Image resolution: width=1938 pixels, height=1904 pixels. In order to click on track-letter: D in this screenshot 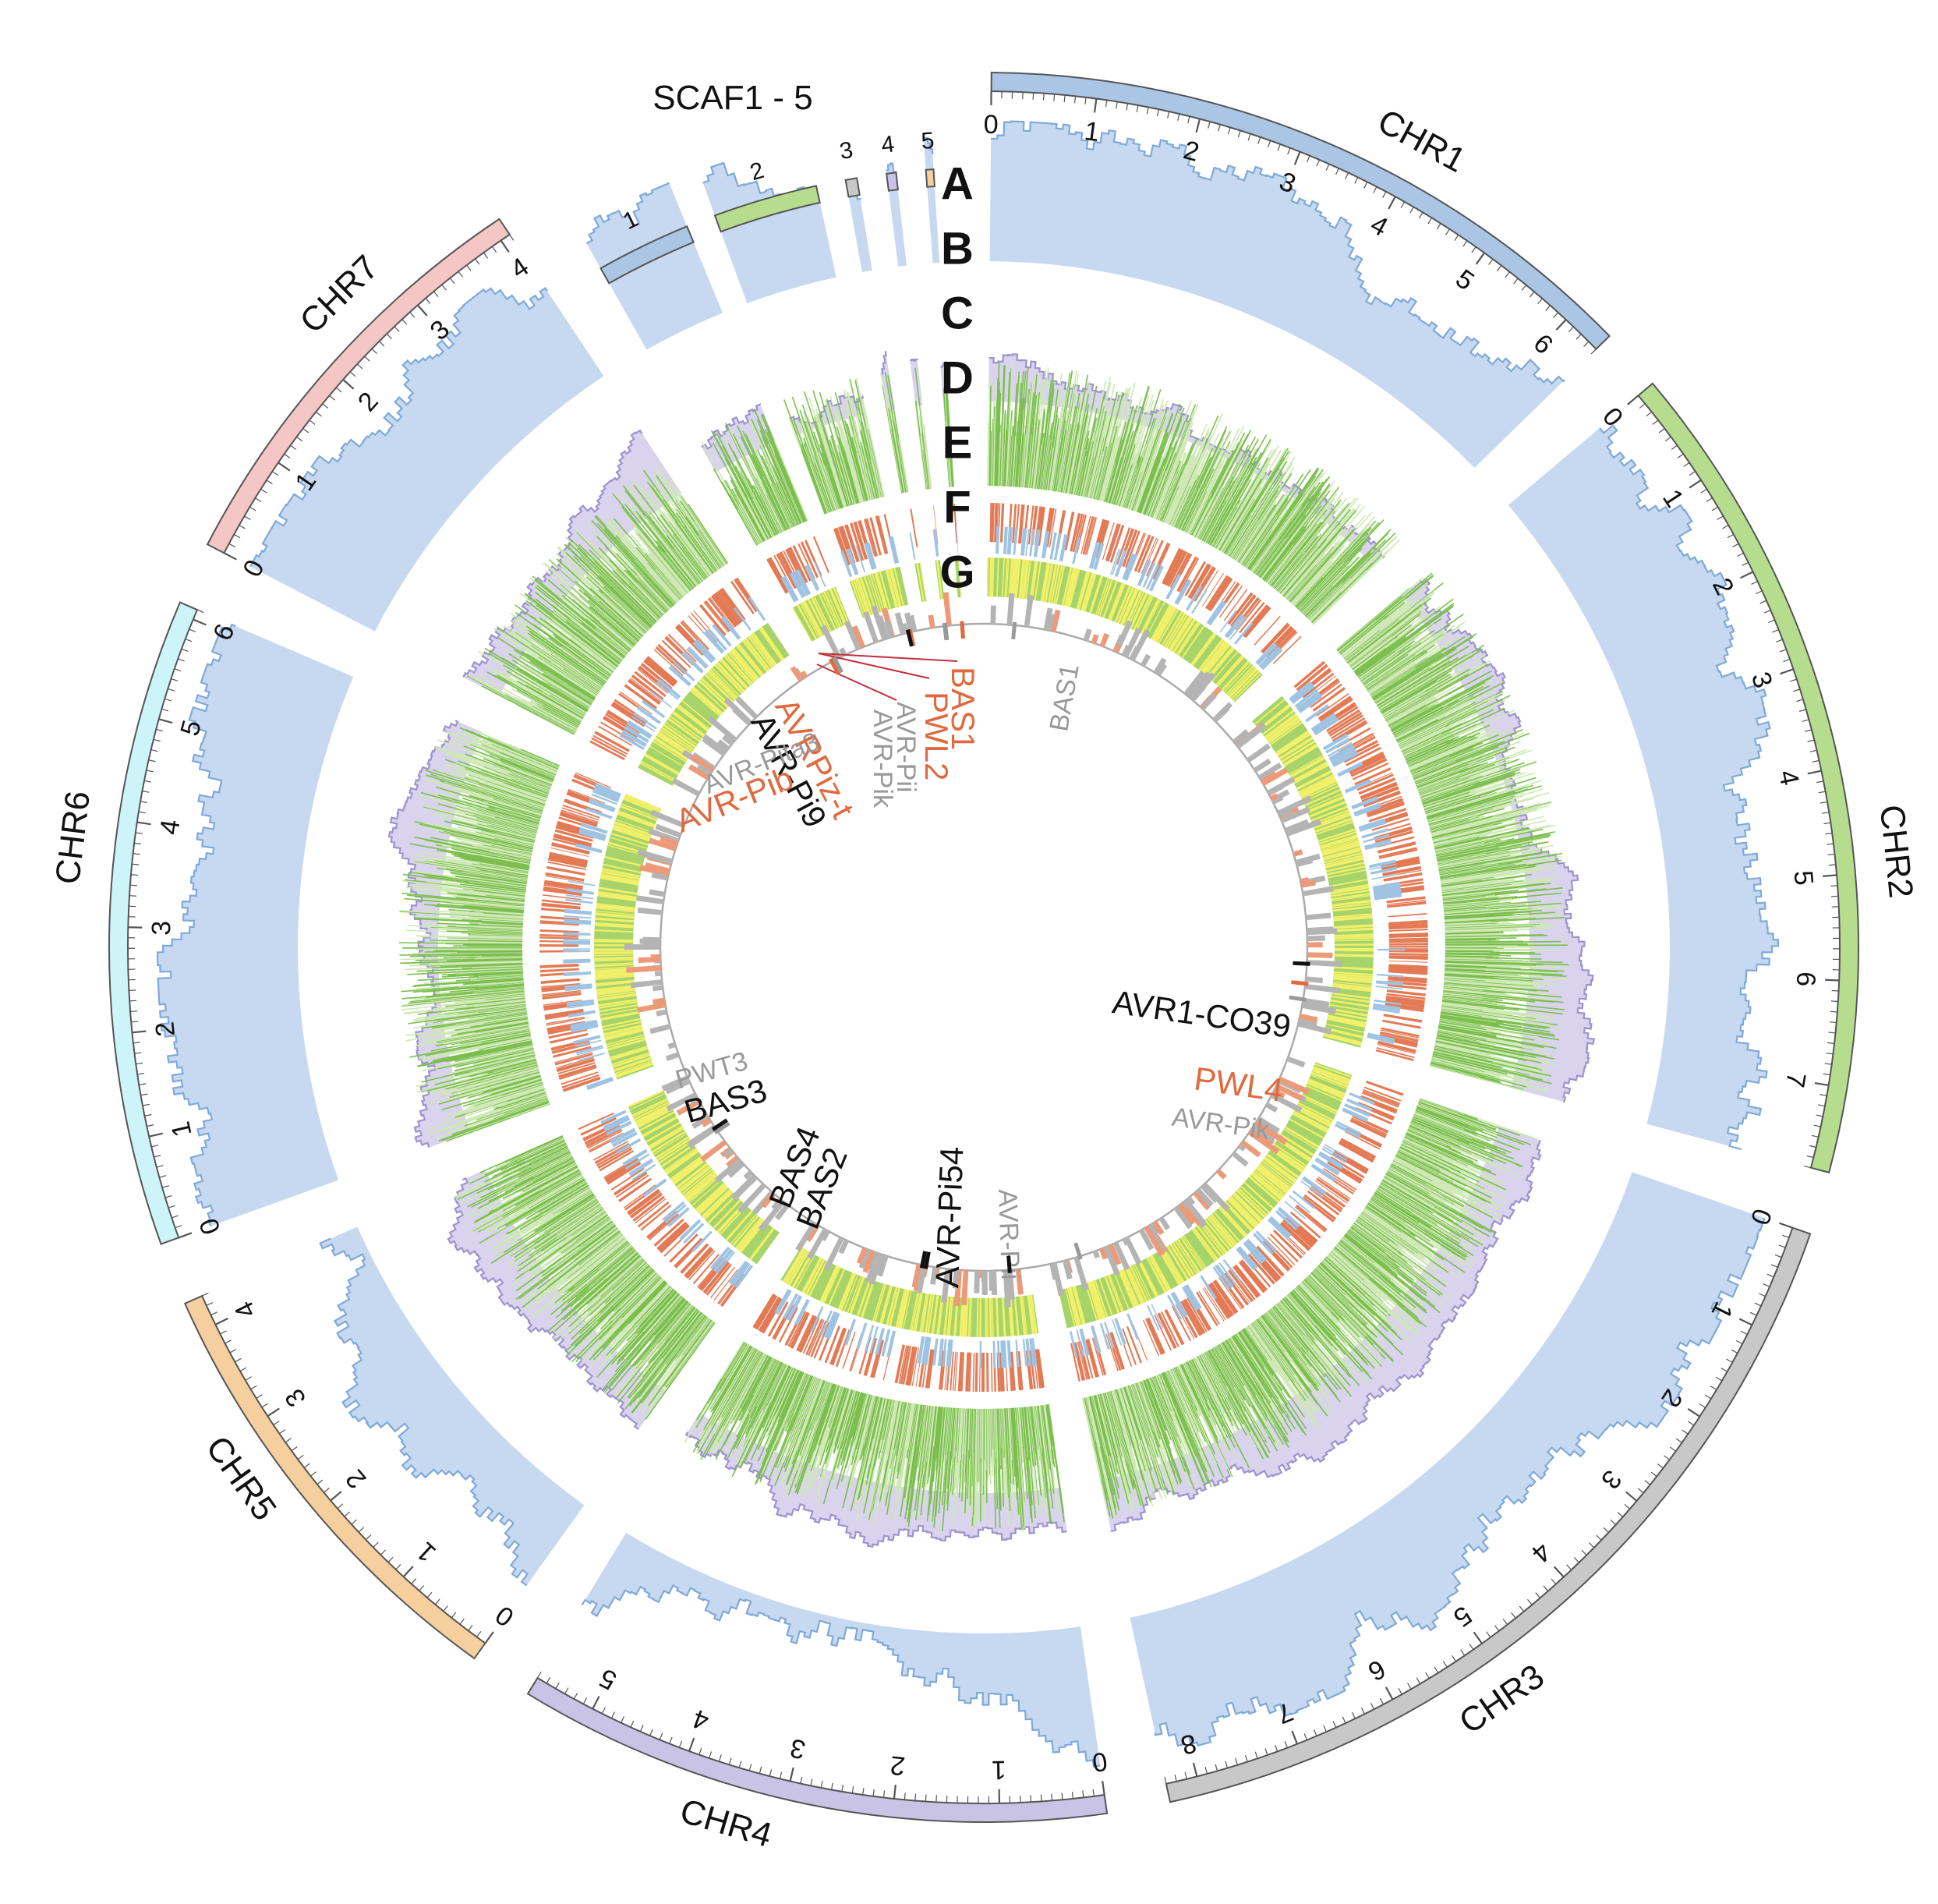, I will do `click(958, 377)`.